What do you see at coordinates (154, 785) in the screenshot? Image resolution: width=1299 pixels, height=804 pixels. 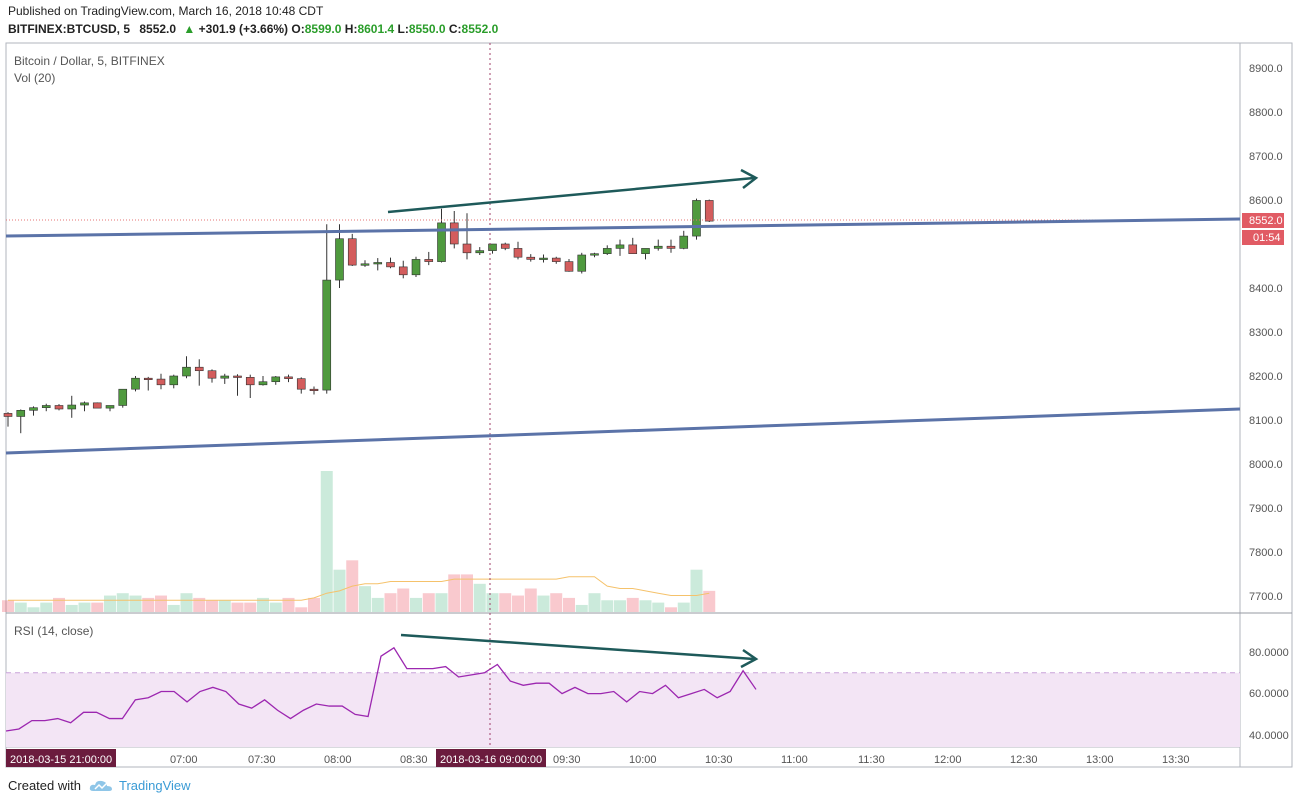 I see `tradingview-brand-link: TradingView` at bounding box center [154, 785].